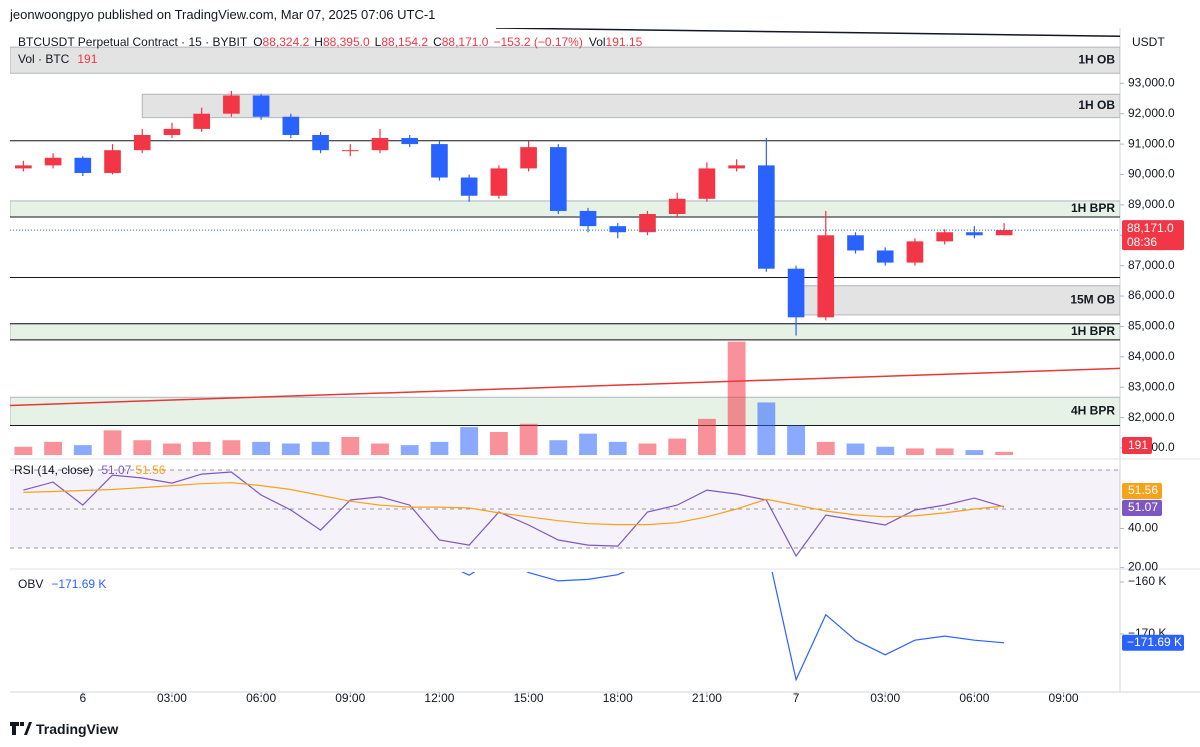  What do you see at coordinates (286, 42) in the screenshot?
I see `ohlc-value: 88,324.2` at bounding box center [286, 42].